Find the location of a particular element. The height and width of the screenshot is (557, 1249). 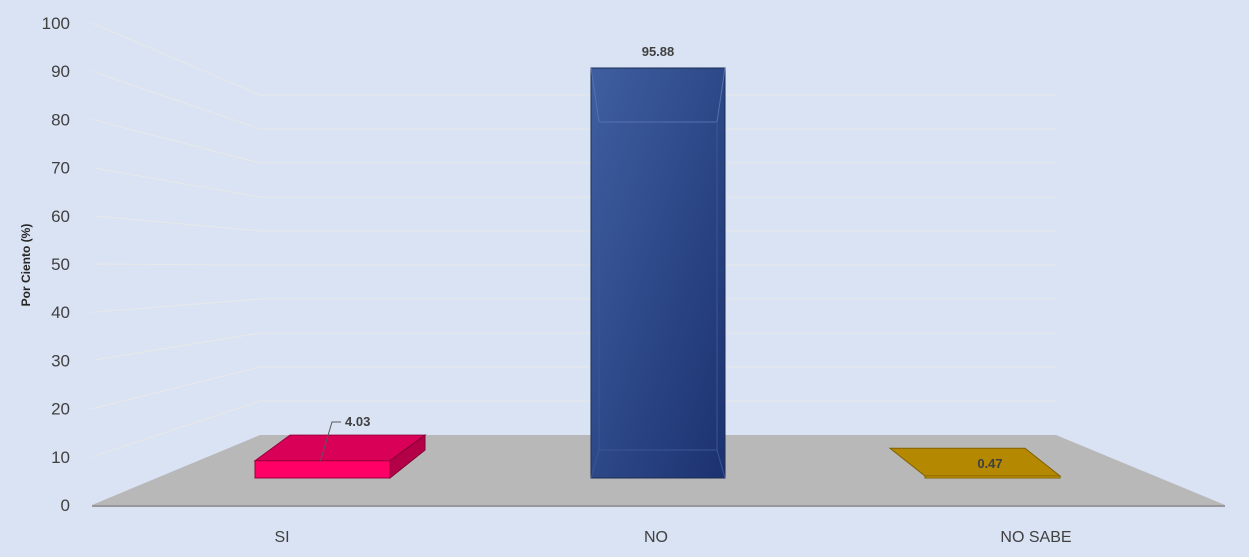

y-axis-ticks: 0 10 20 30 40 50 60 70 80 90 100 is located at coordinates (56, 264).